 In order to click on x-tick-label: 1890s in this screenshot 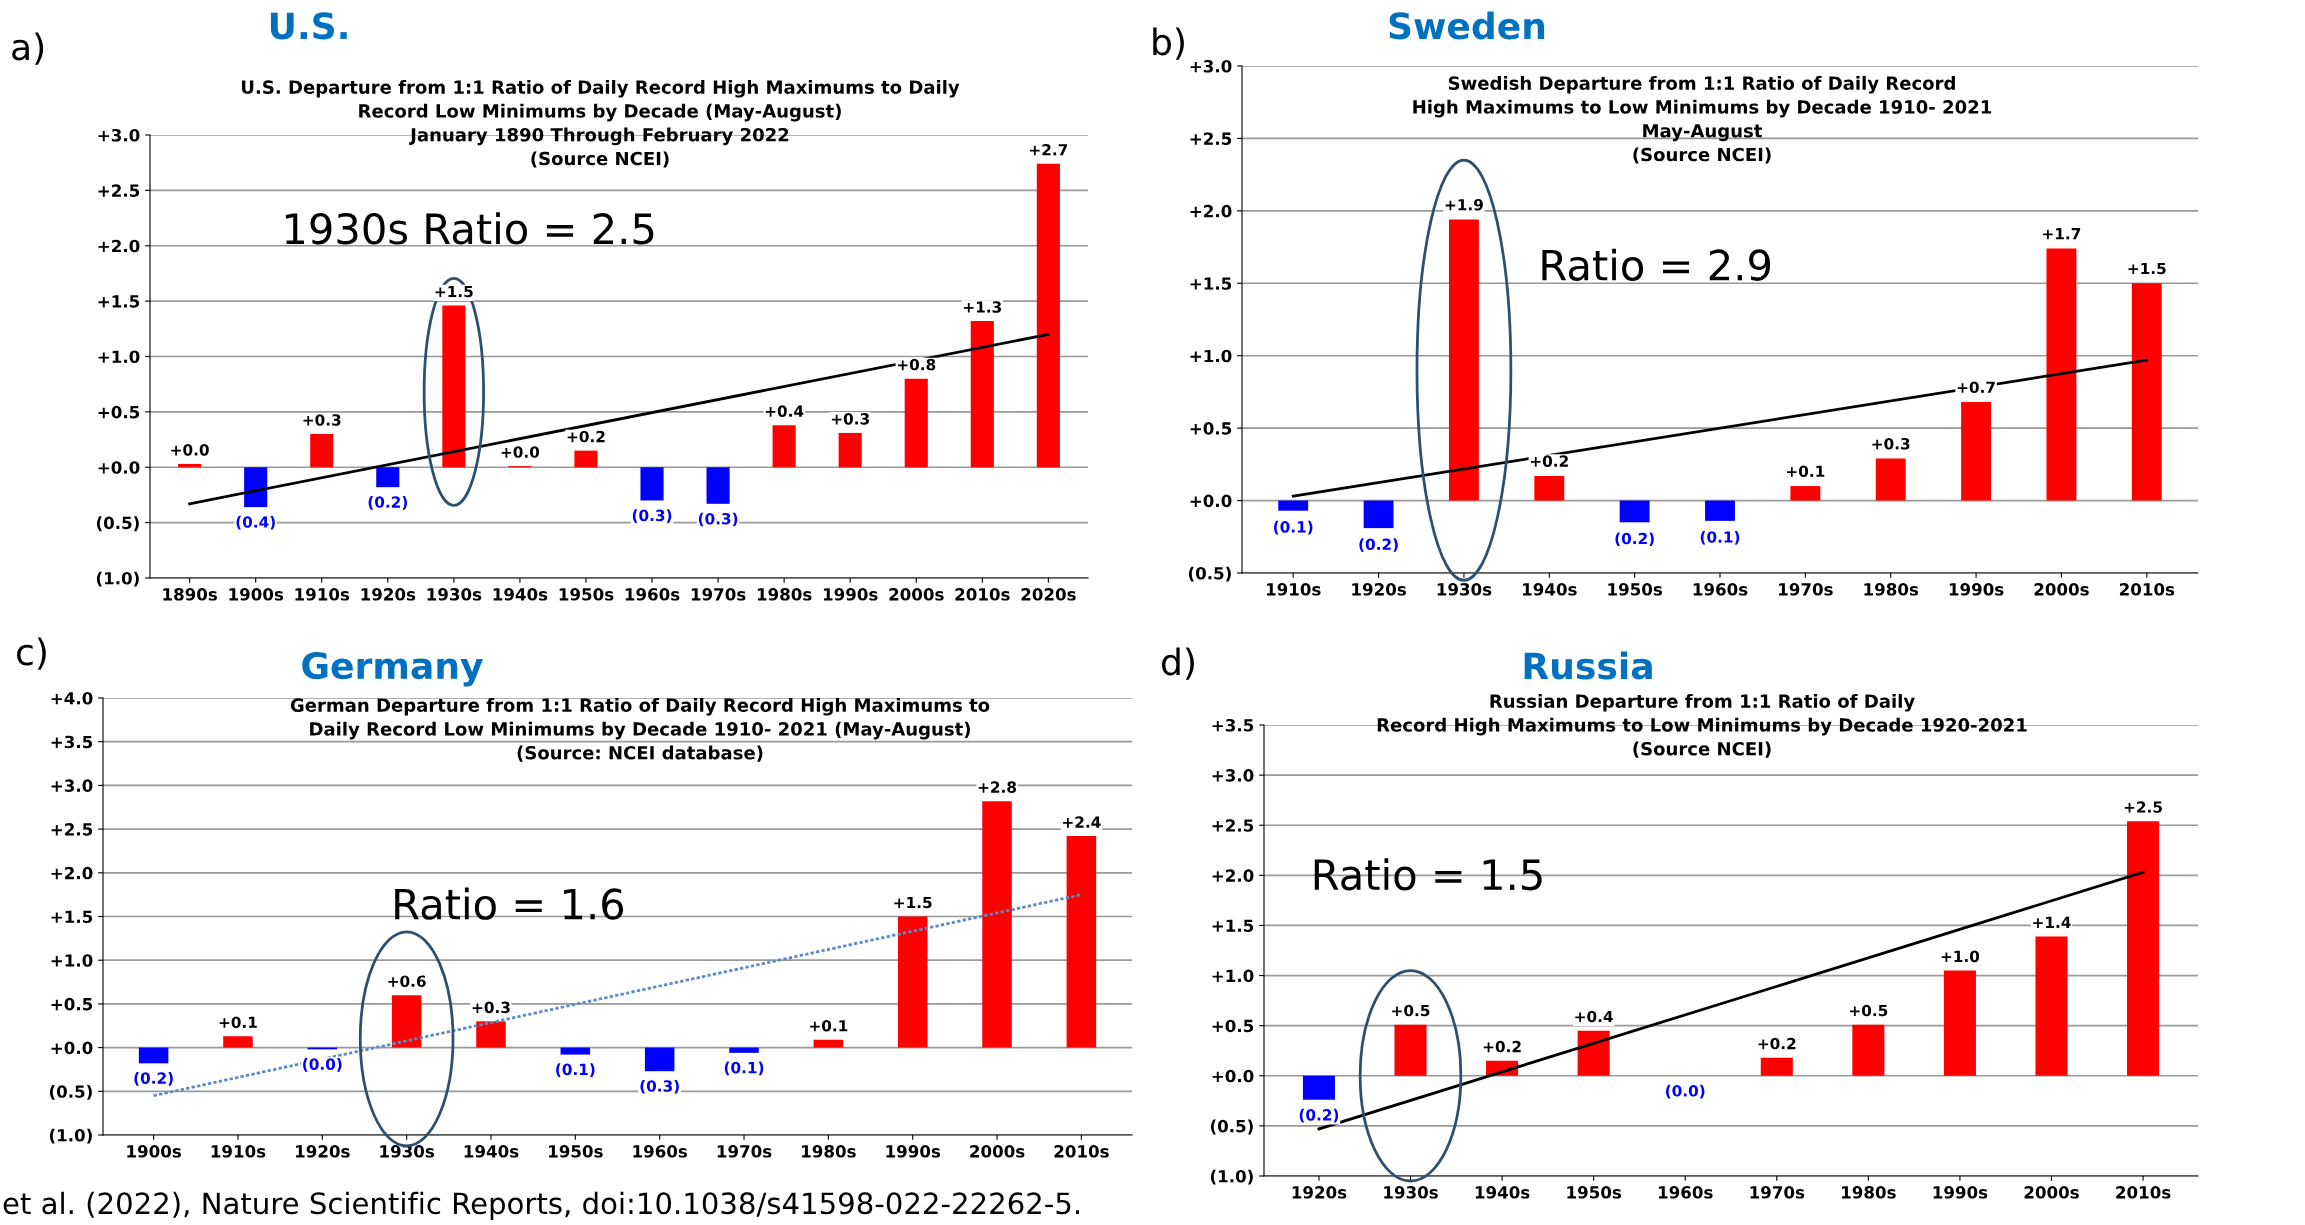, I will do `click(190, 594)`.